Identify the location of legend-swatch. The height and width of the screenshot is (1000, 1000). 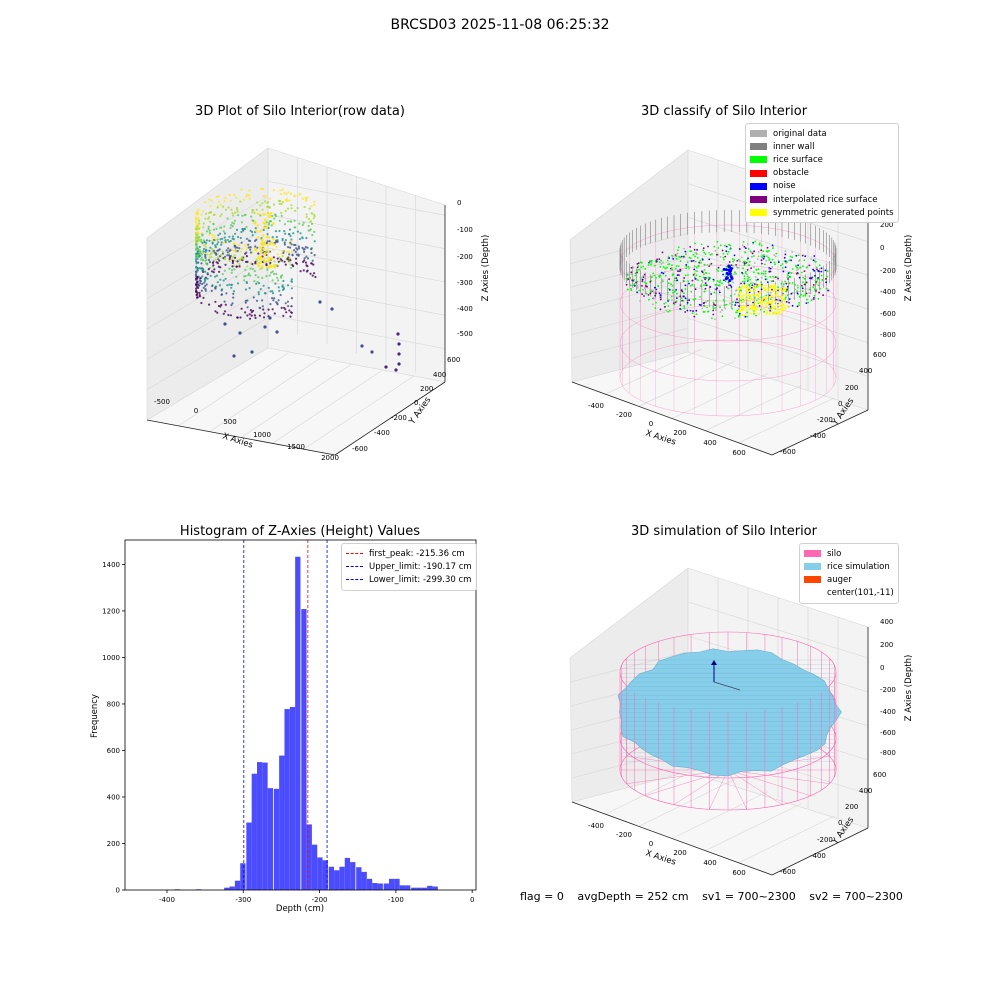
(758, 160).